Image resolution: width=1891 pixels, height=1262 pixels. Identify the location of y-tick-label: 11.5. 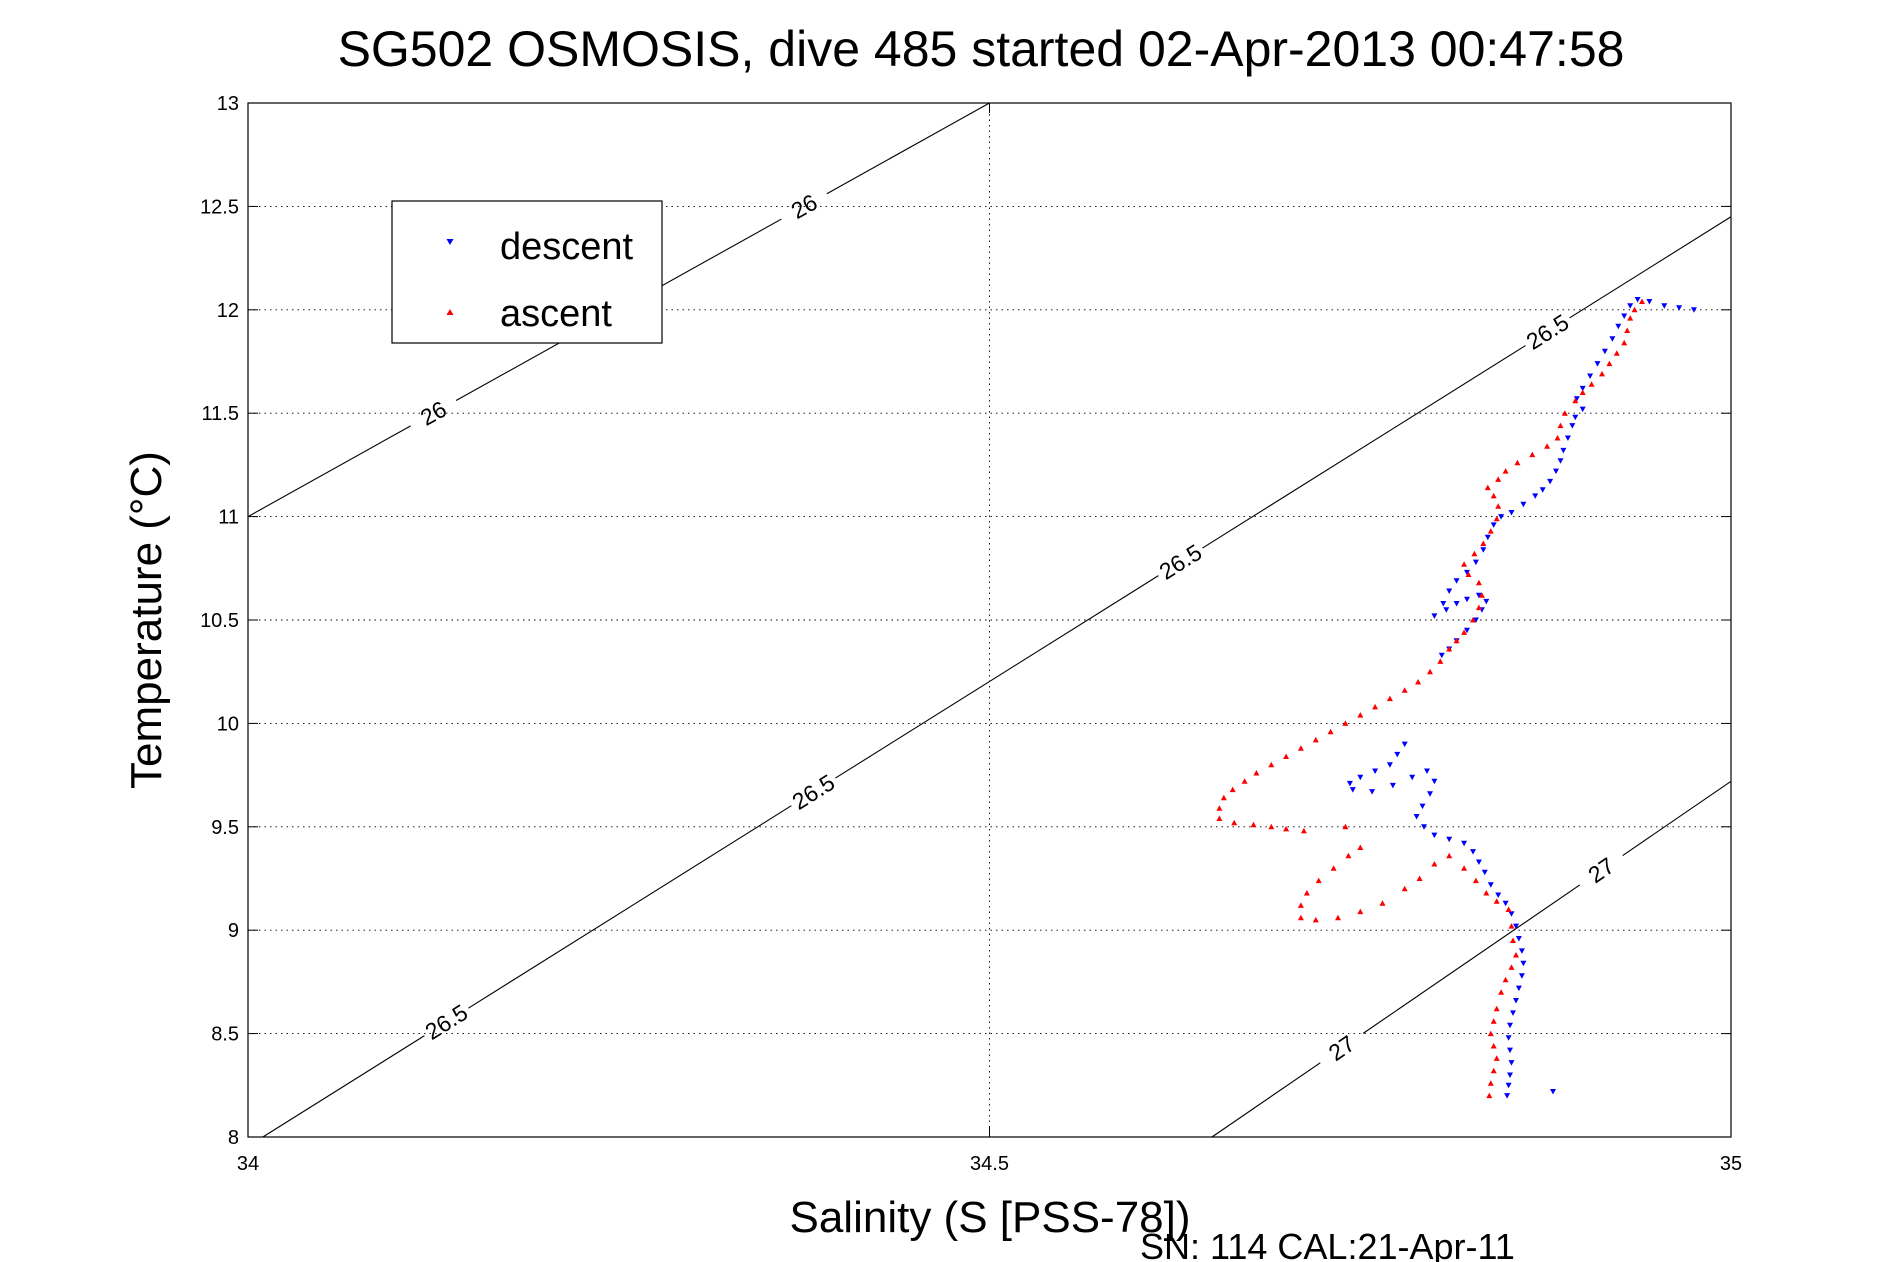
(220, 414).